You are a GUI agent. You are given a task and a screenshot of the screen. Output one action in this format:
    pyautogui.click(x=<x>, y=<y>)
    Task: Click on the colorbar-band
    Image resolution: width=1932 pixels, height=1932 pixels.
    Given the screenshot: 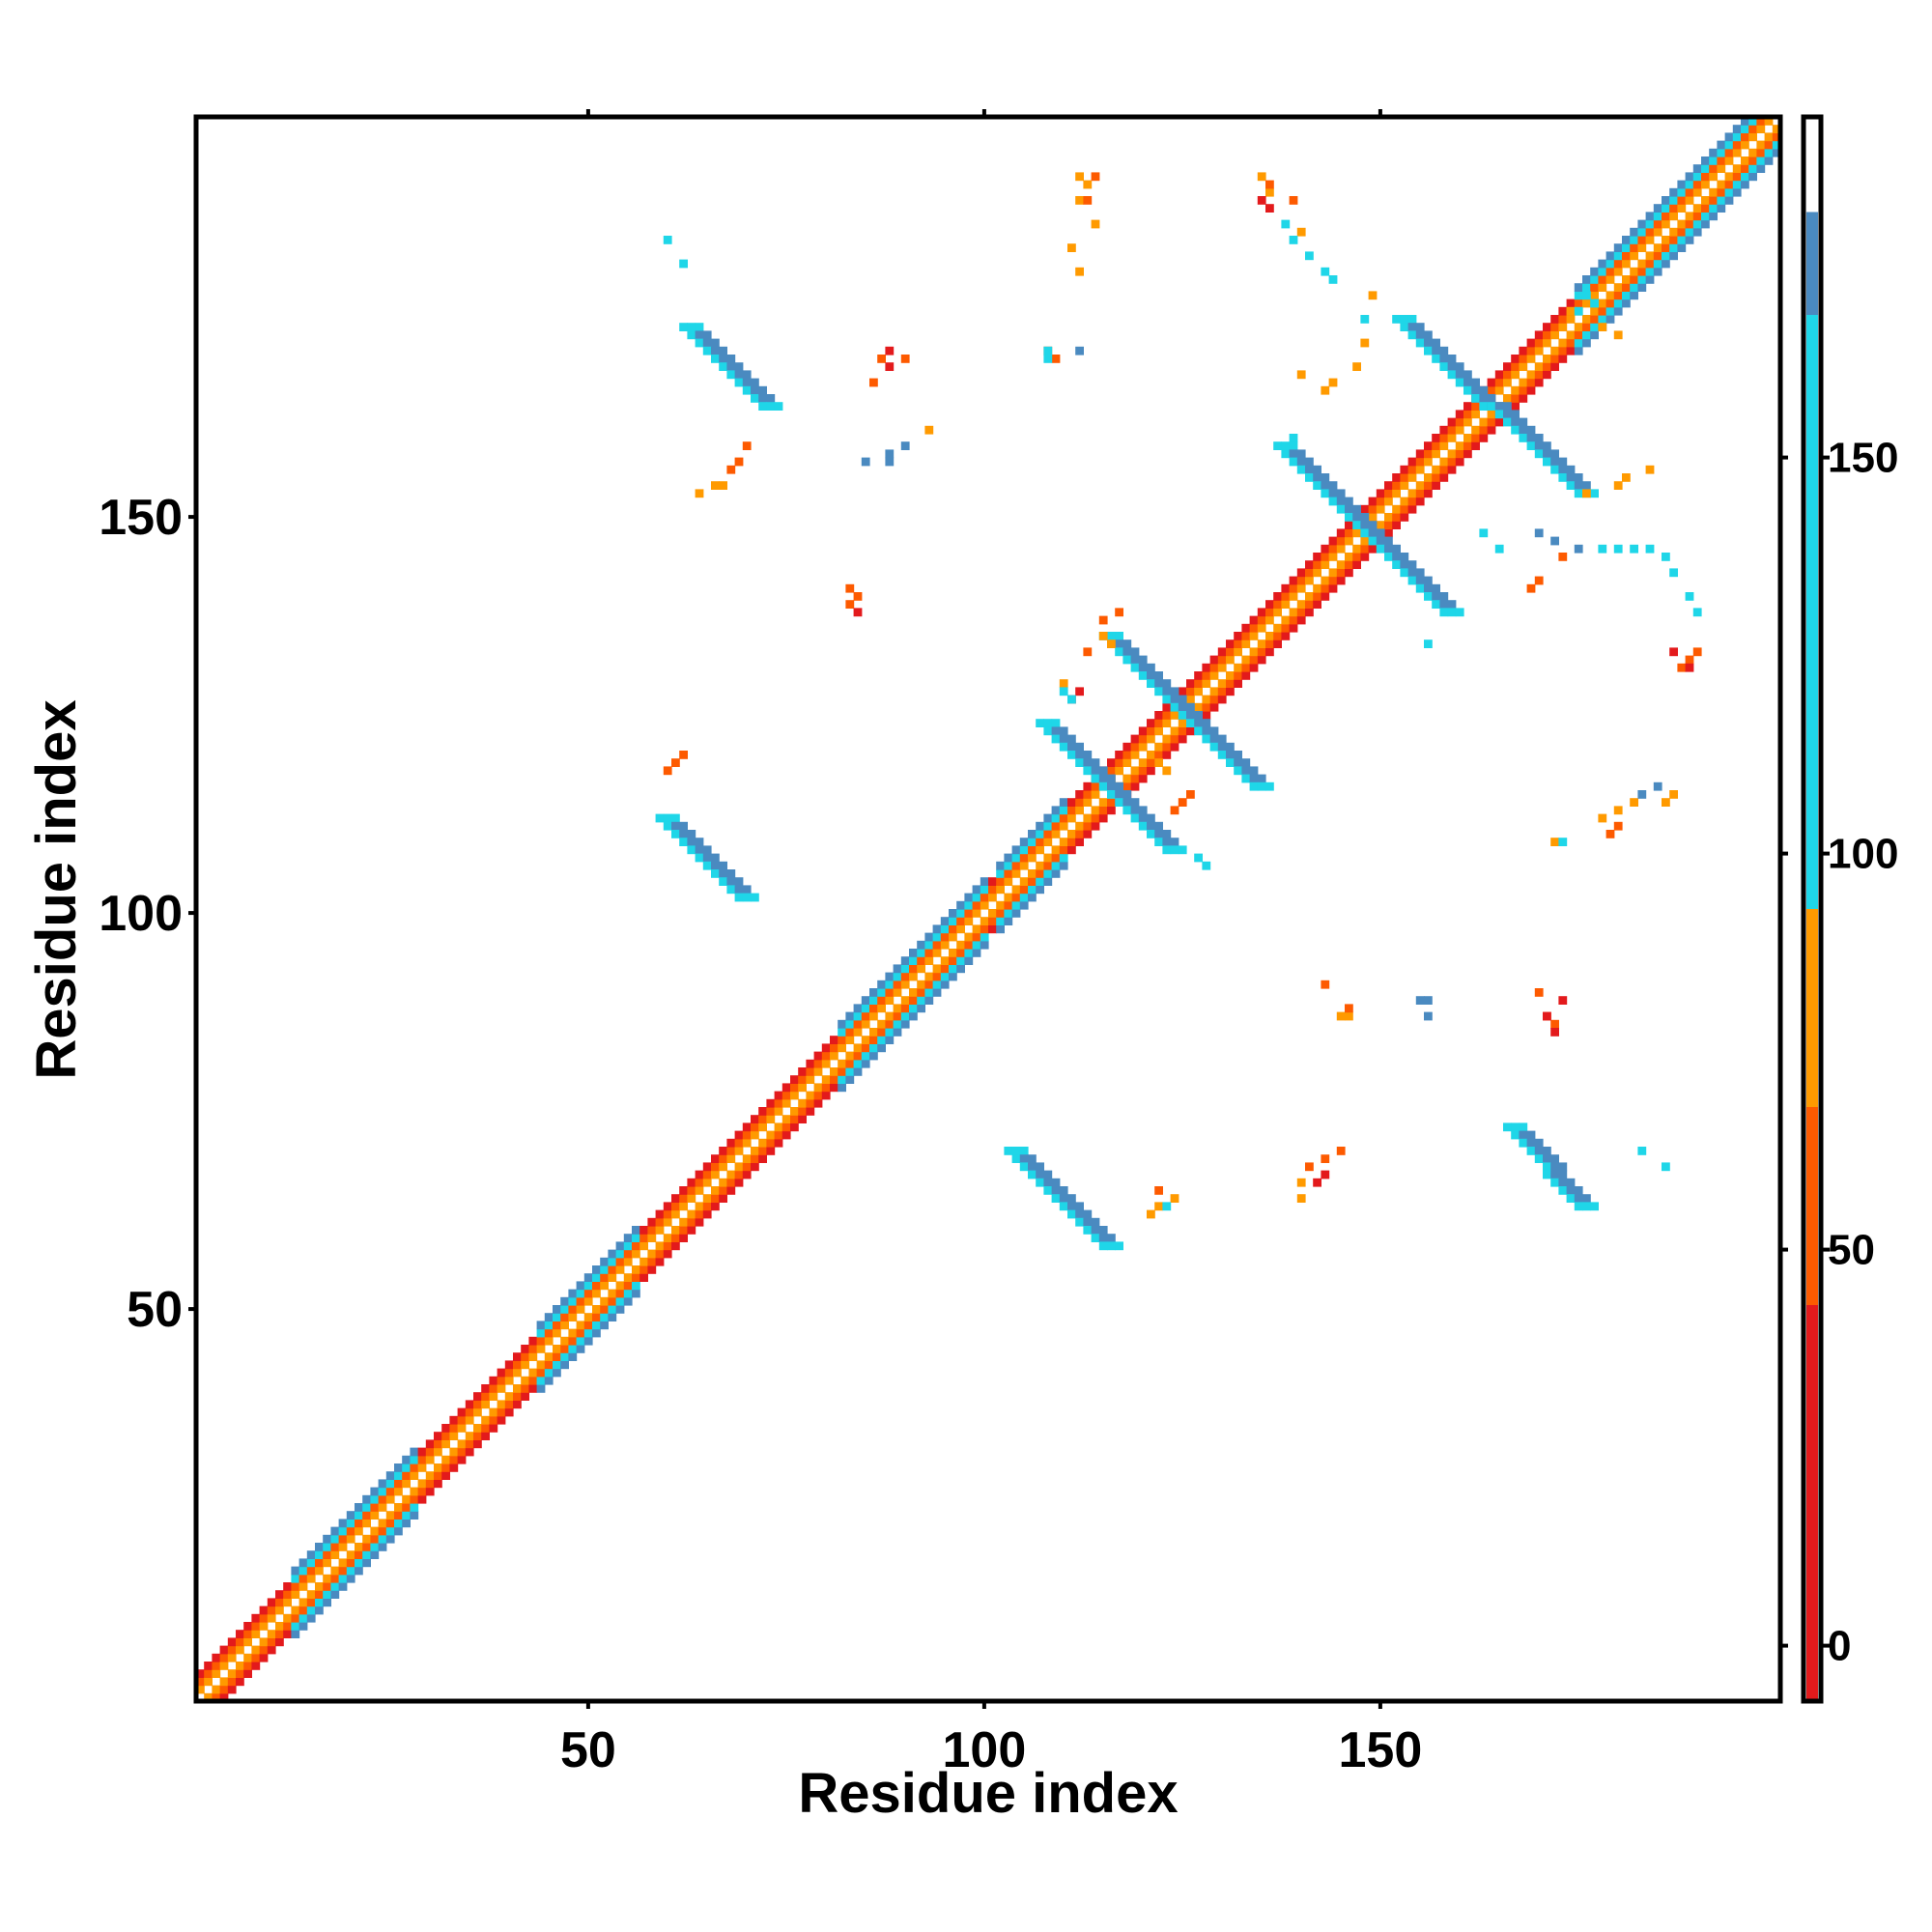 What is the action you would take?
    pyautogui.click(x=1812, y=263)
    